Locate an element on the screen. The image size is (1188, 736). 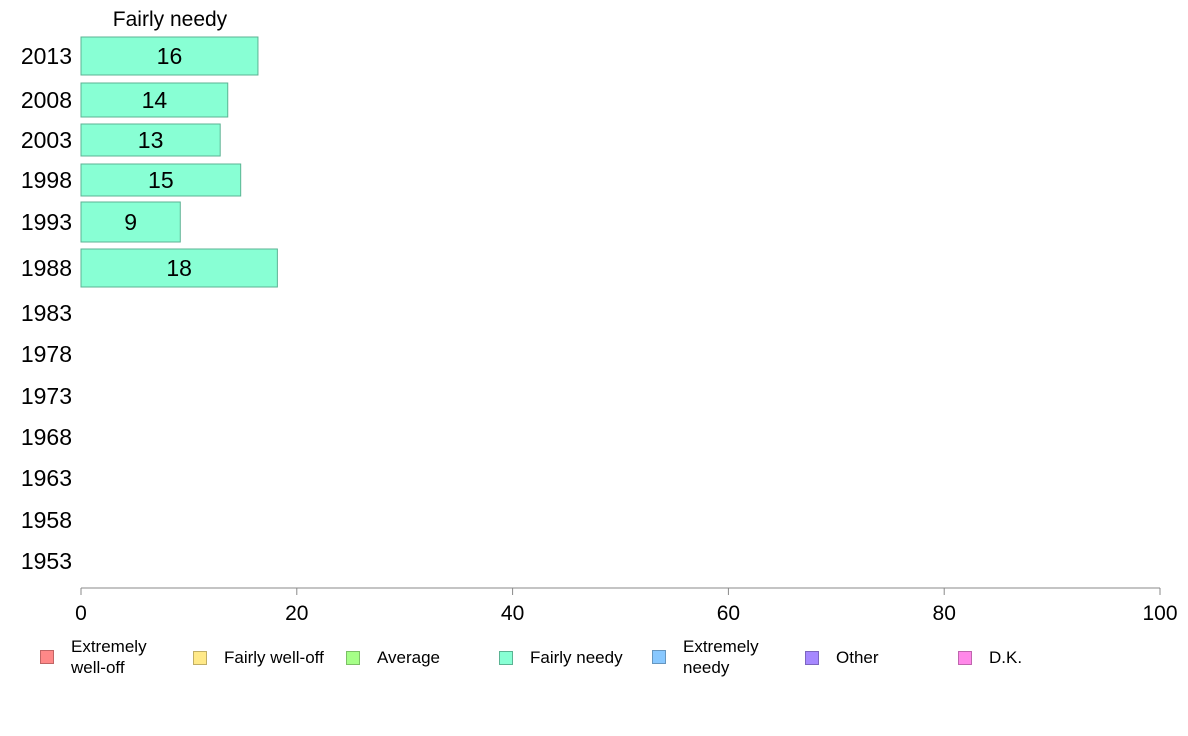
legend-item-extremely-needy: Extremely needy is located at coordinates (705, 657).